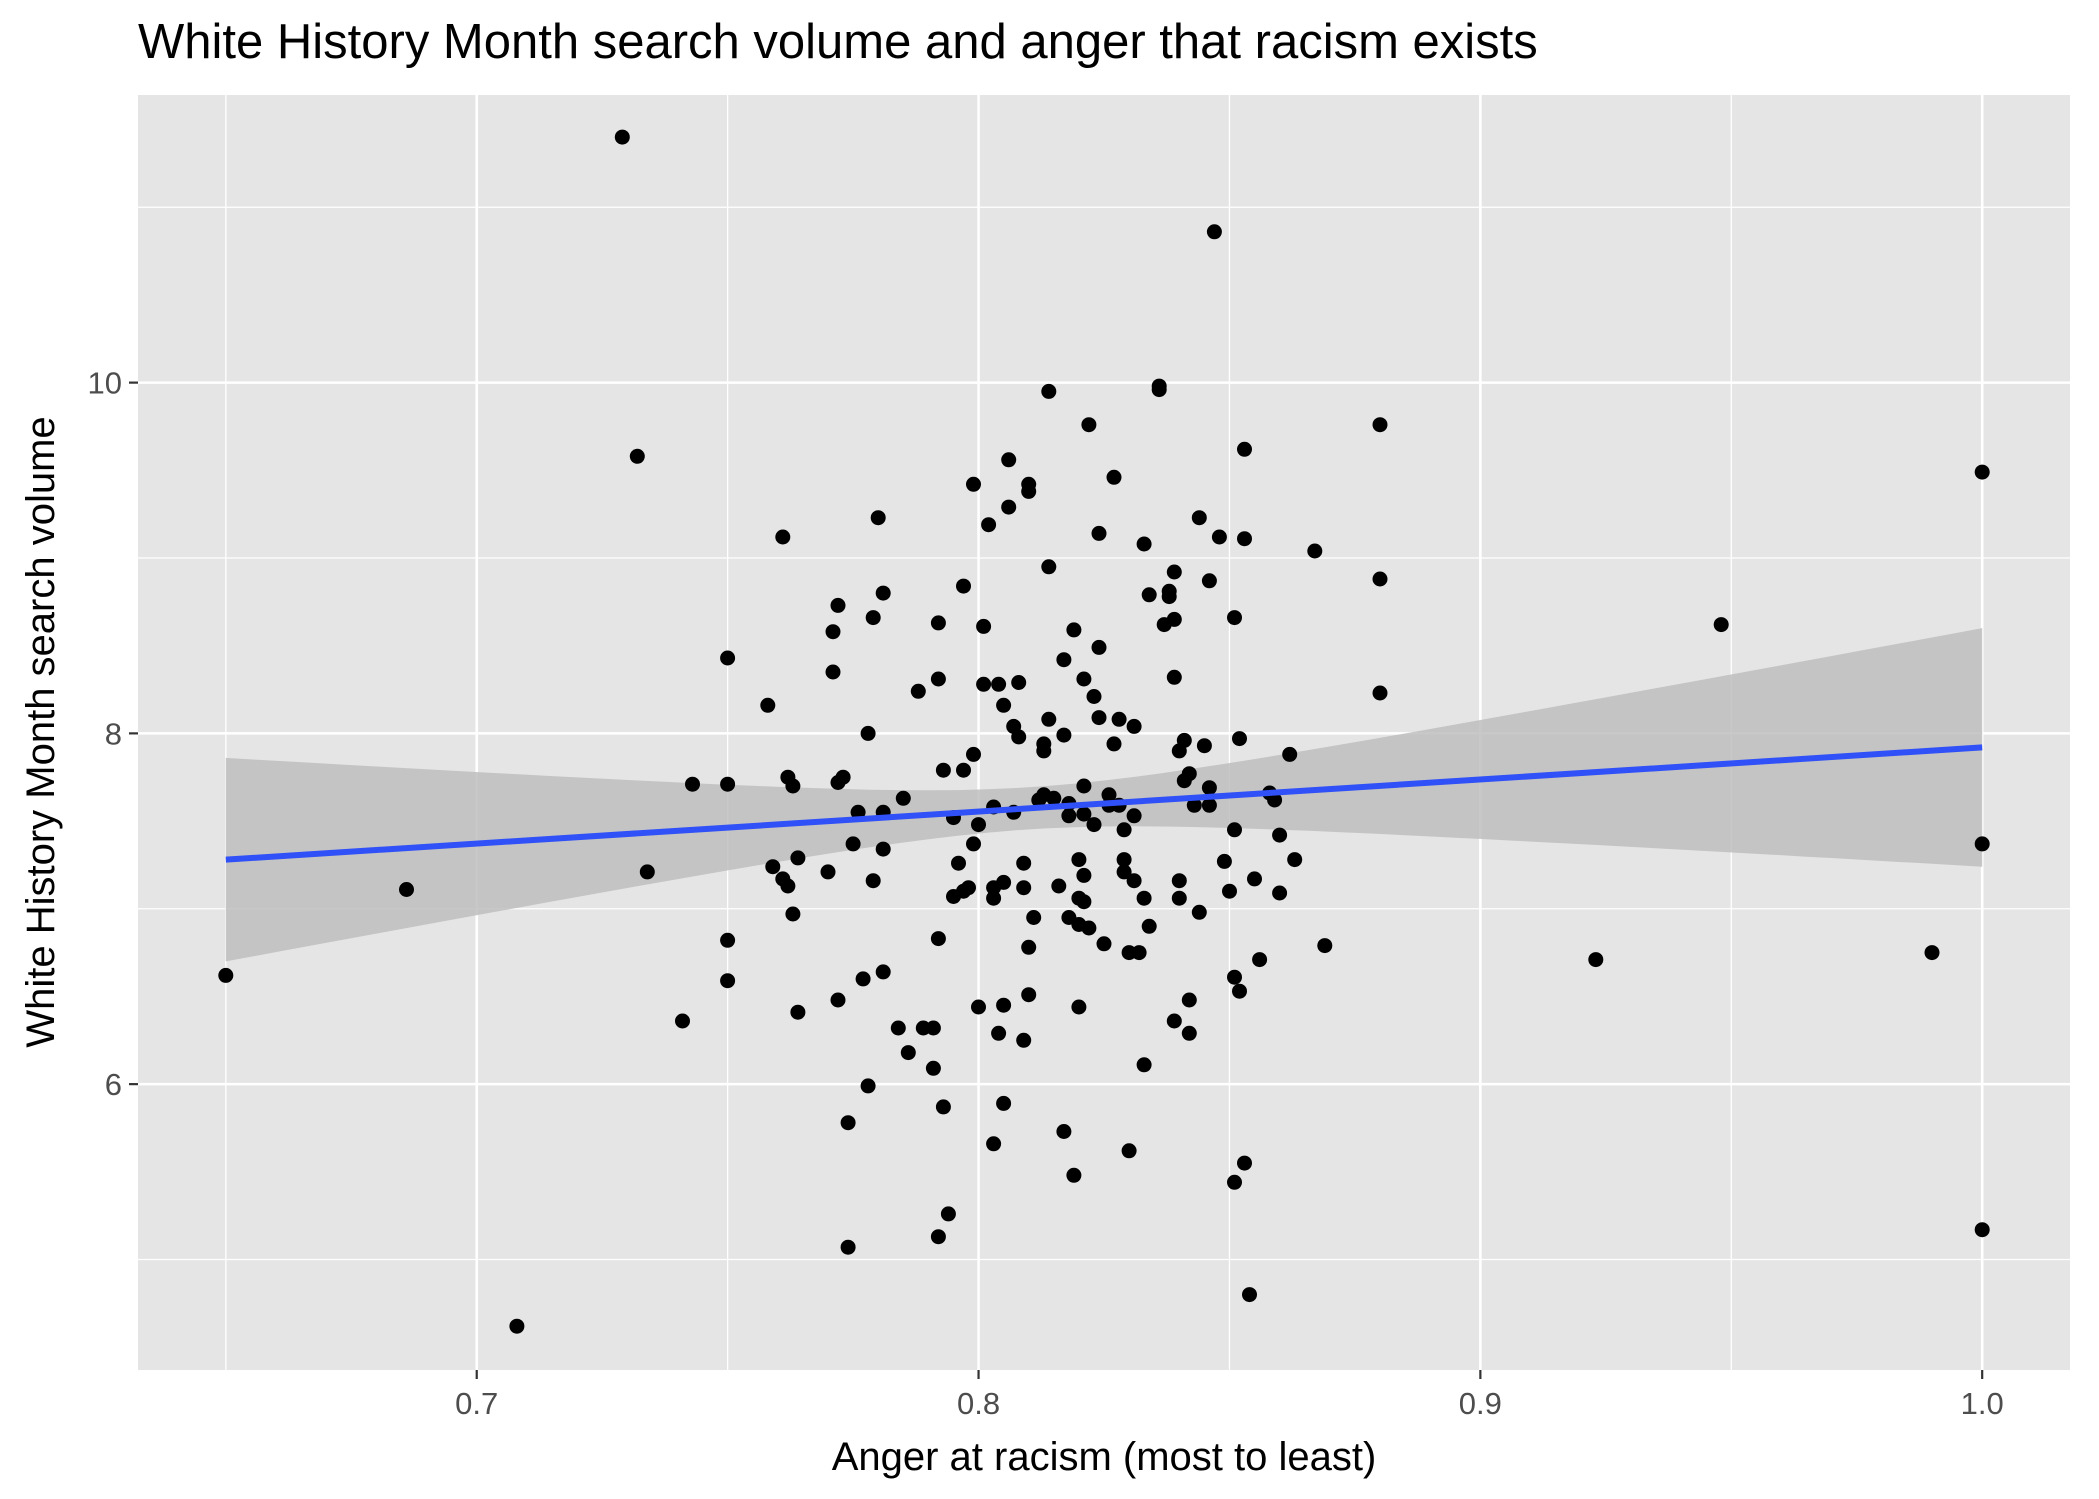 Image resolution: width=2099 pixels, height=1499 pixels. What do you see at coordinates (113, 733) in the screenshot?
I see `y-tick-label: 8` at bounding box center [113, 733].